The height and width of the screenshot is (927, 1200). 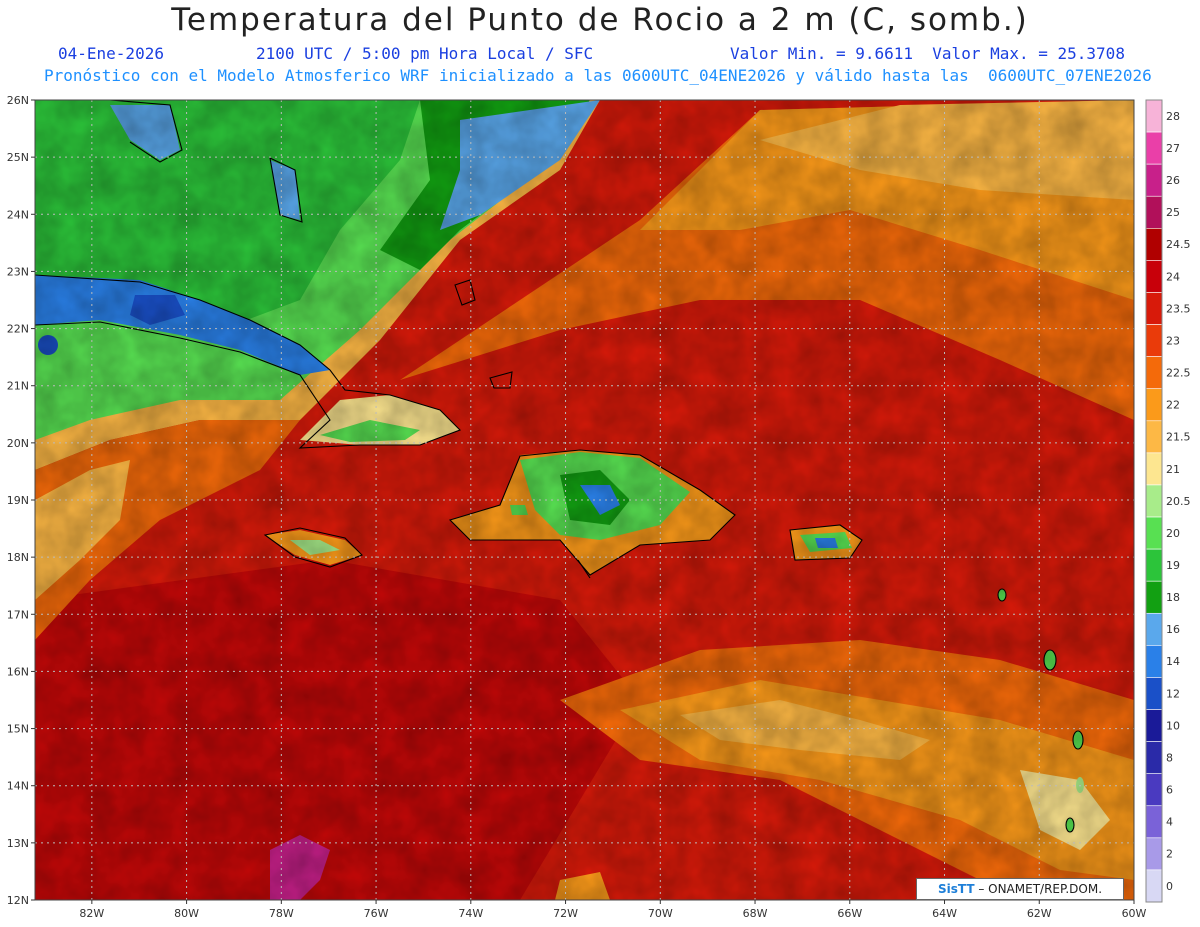 I want to click on legend-label: 10, so click(x=1173, y=725).